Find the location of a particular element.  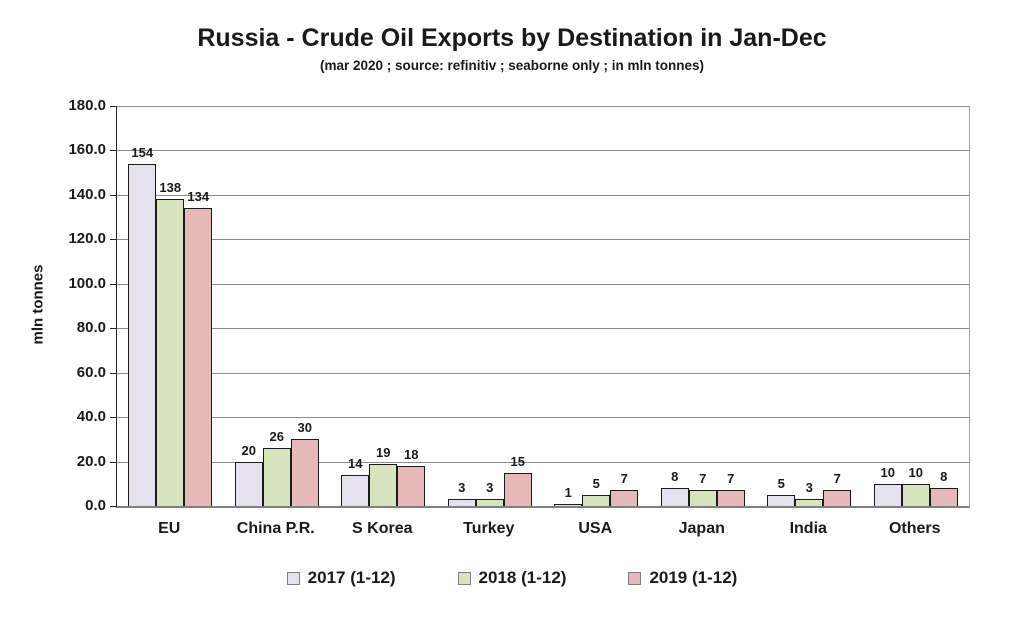

bar-value-label: 20 is located at coordinates (248, 450).